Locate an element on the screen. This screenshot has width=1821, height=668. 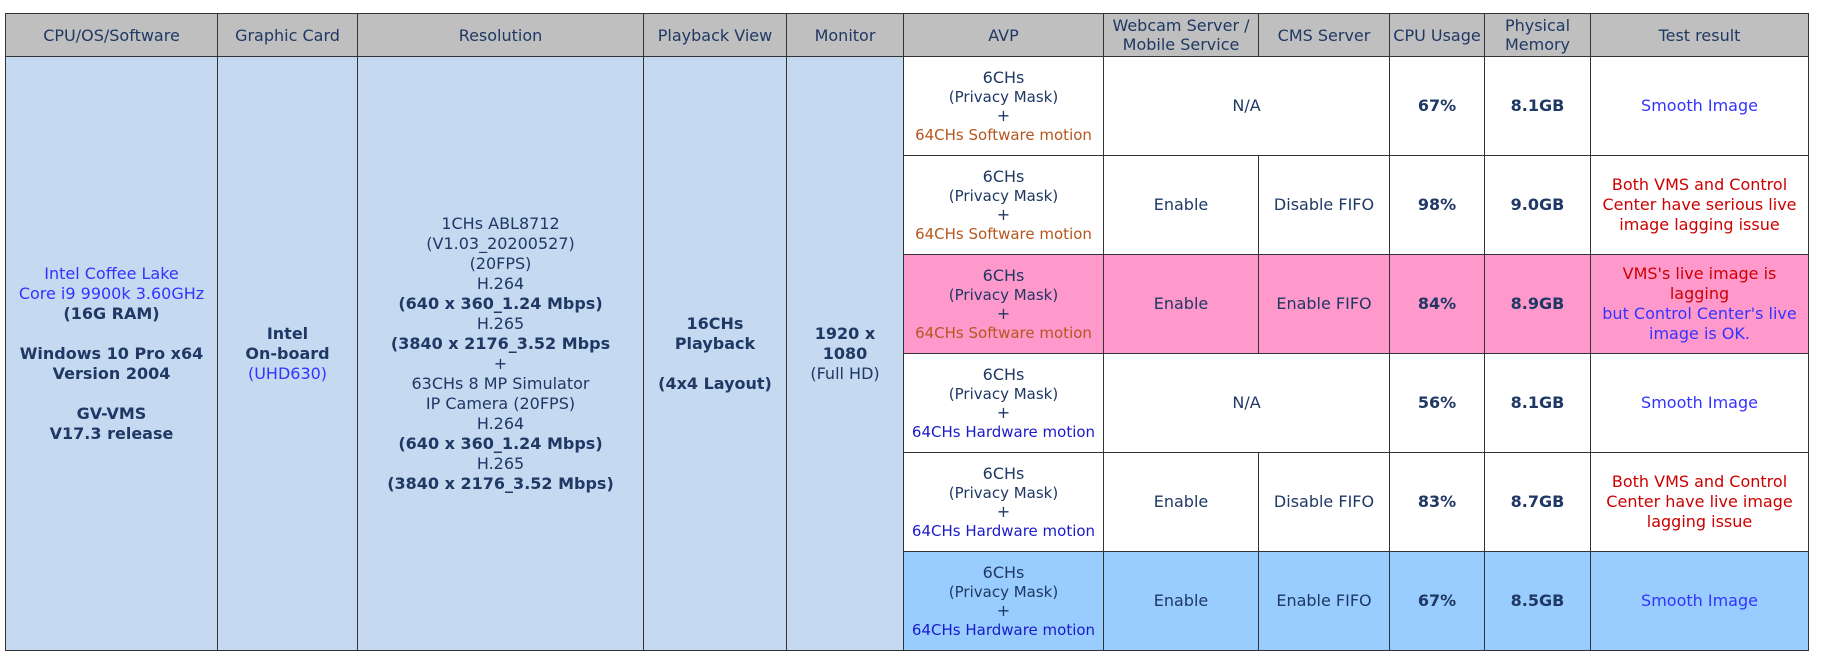
header-cell: Resolution is located at coordinates (500, 35).